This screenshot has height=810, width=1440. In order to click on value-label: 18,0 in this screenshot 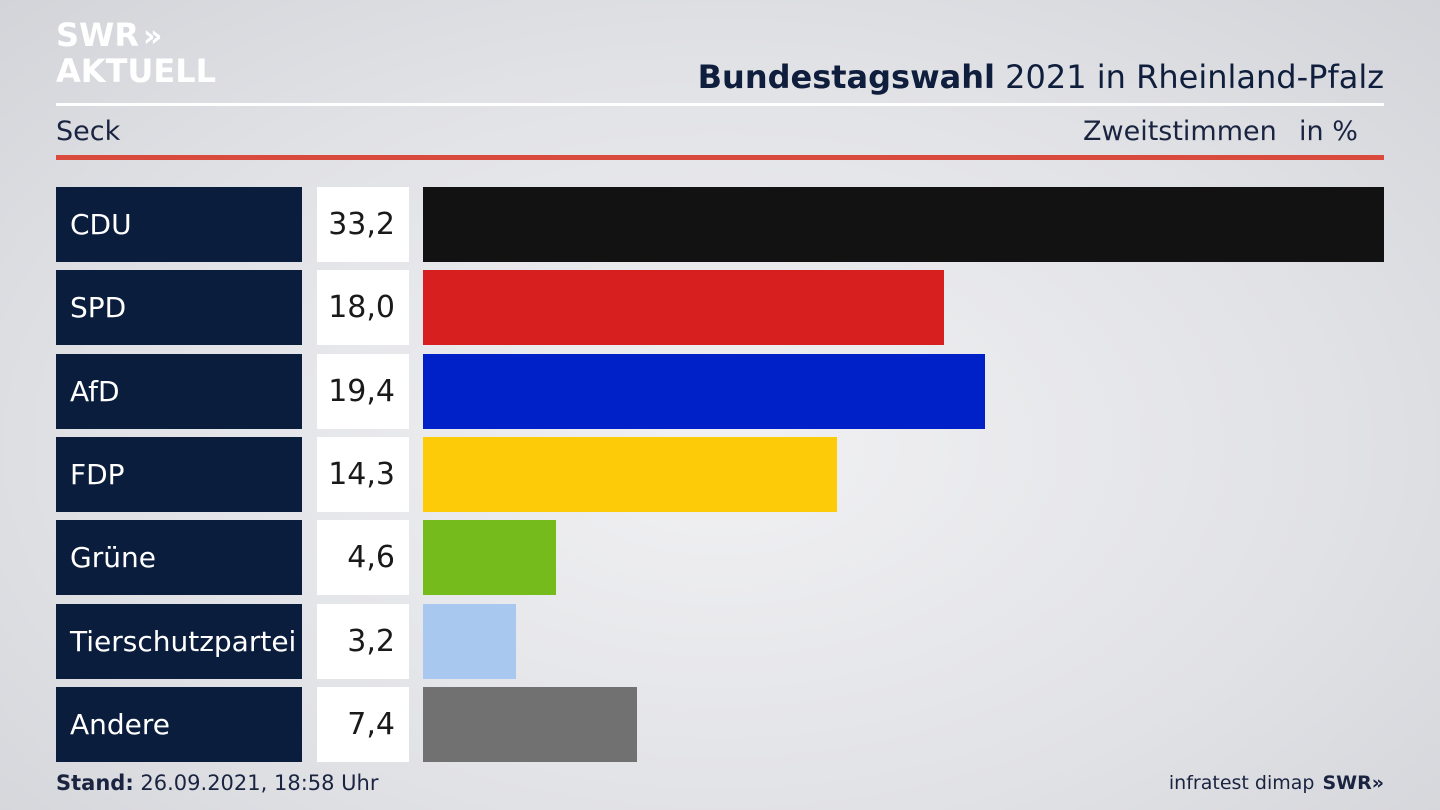, I will do `click(363, 308)`.